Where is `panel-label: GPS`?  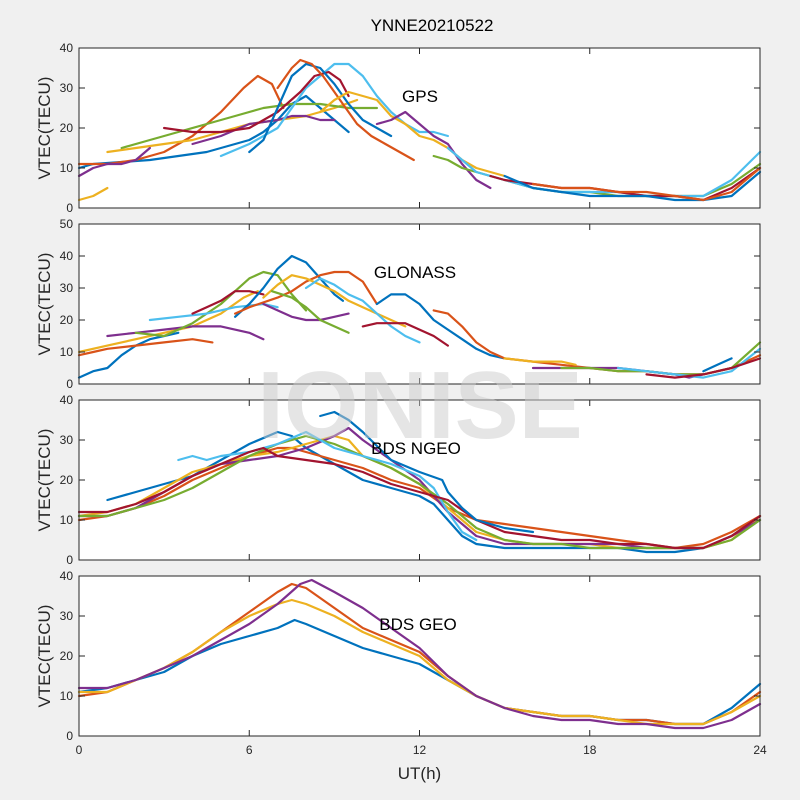
panel-label: GPS is located at coordinates (420, 96).